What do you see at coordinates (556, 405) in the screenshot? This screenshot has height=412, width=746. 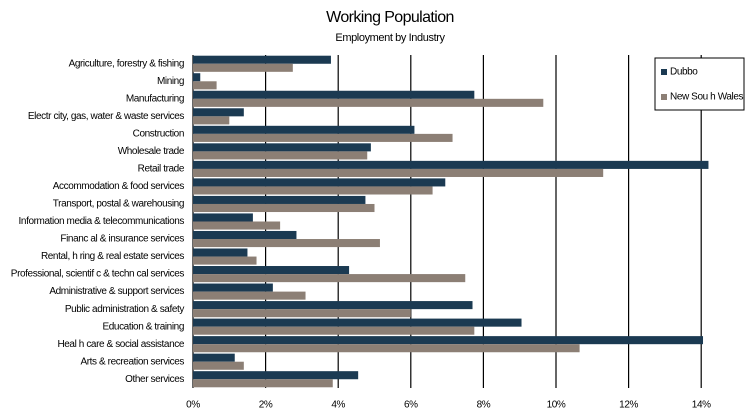 I see `x-tick-label: 10%` at bounding box center [556, 405].